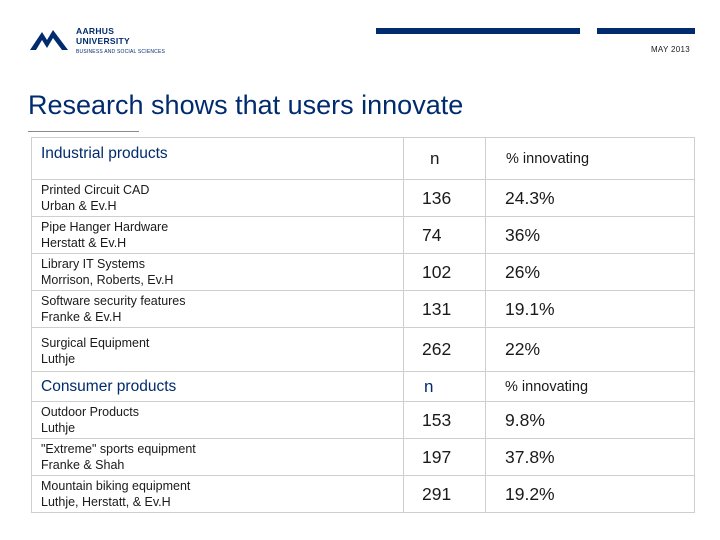 Image resolution: width=720 pixels, height=540 pixels. Describe the element at coordinates (83, 131) in the screenshot. I see `title-underline` at that location.